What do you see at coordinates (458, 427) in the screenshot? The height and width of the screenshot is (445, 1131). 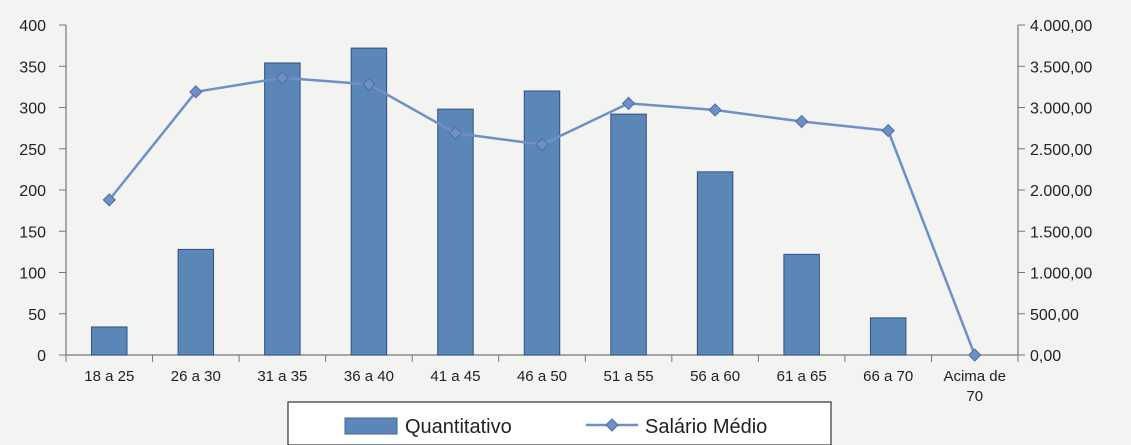 I see `legend-label-quantitativo: Quantitativo` at bounding box center [458, 427].